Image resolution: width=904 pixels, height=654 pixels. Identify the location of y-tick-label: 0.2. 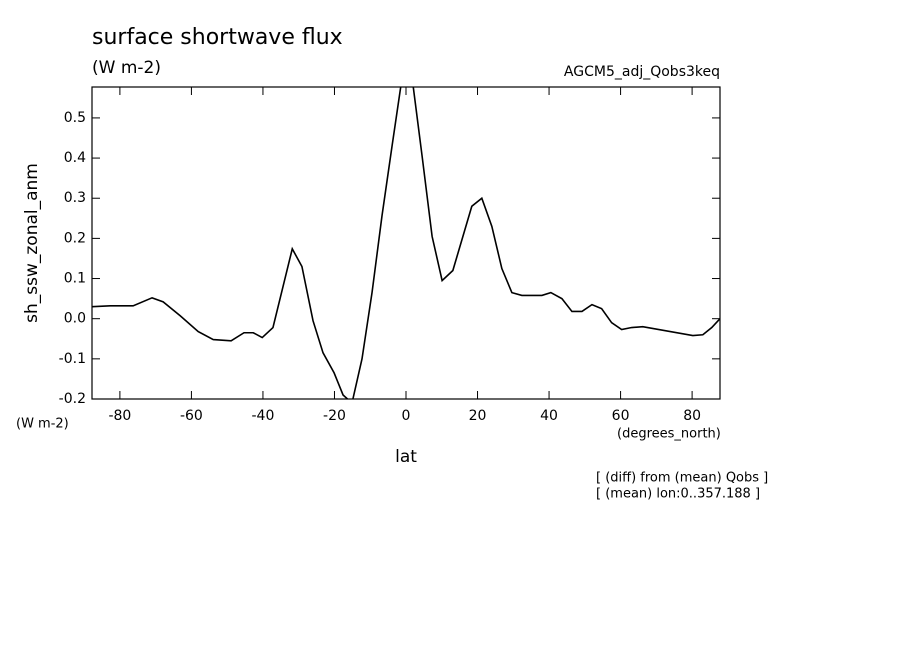
(75, 238).